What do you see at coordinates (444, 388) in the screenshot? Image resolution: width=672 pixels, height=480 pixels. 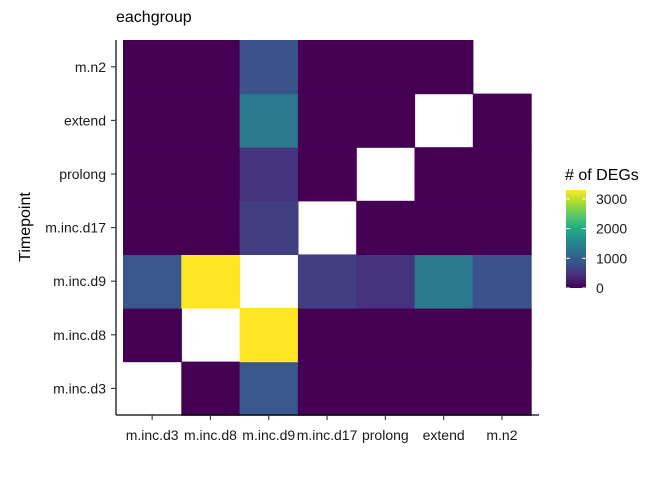 I see `heatmap-cell-extend-m.inc.d3` at bounding box center [444, 388].